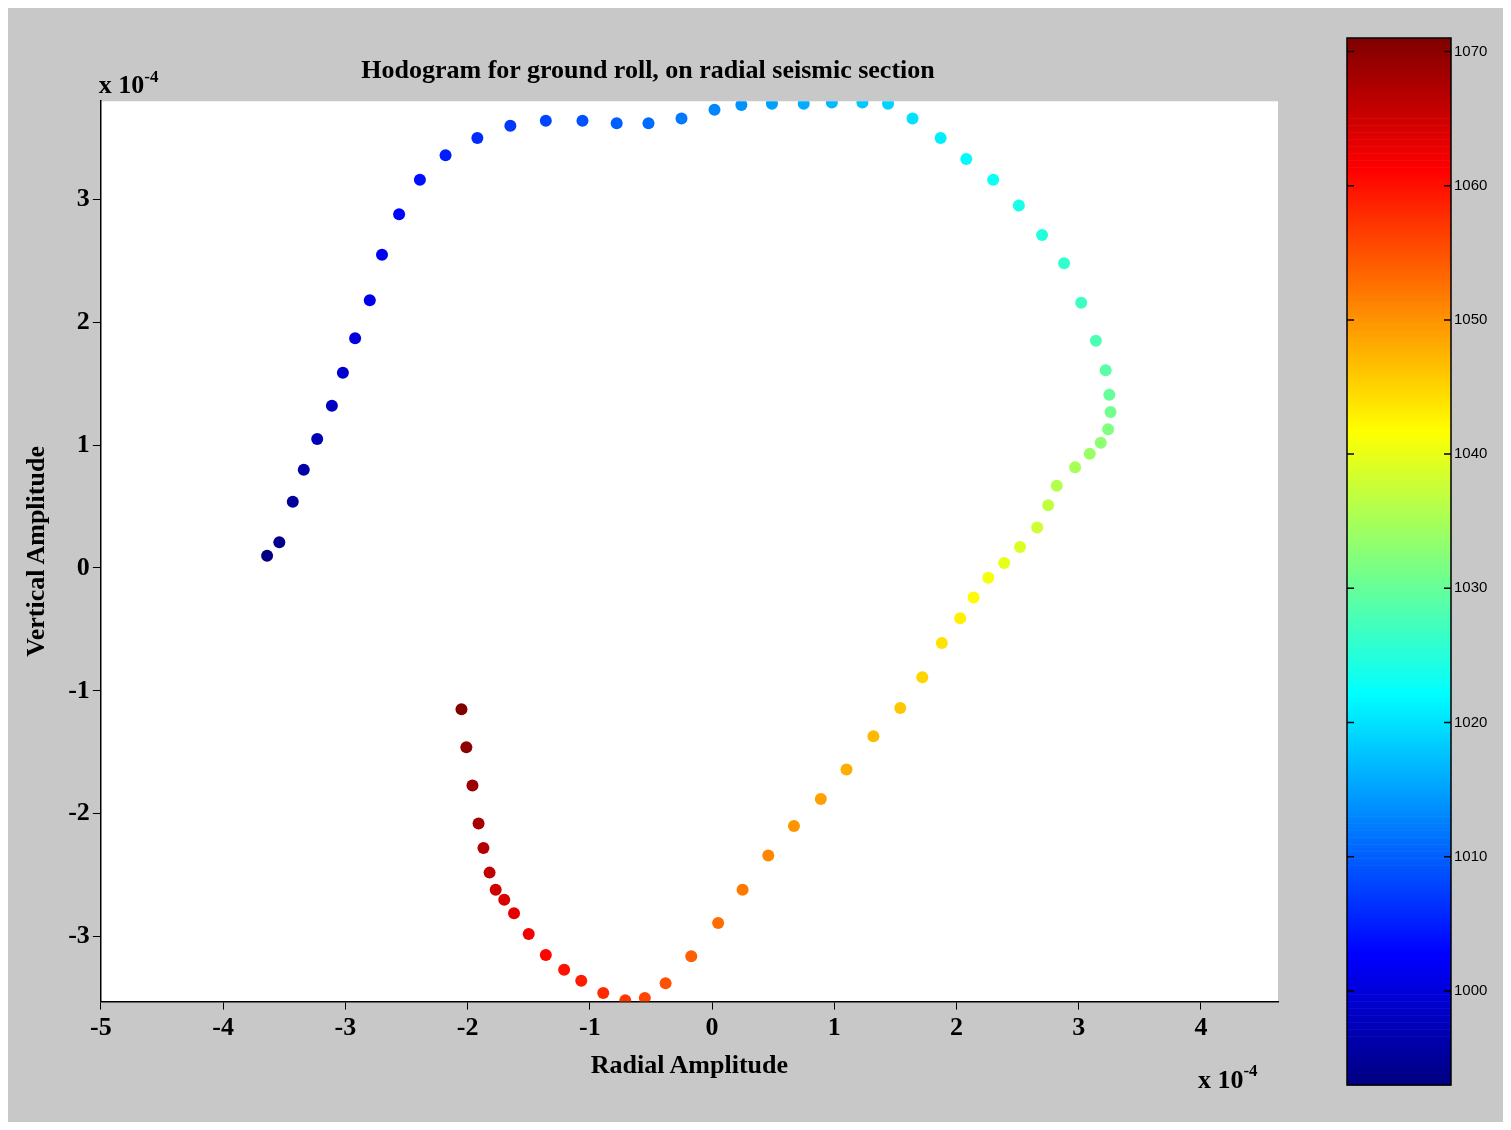 The image size is (1511, 1130). What do you see at coordinates (345, 1026) in the screenshot?
I see `x-tick-label: -3` at bounding box center [345, 1026].